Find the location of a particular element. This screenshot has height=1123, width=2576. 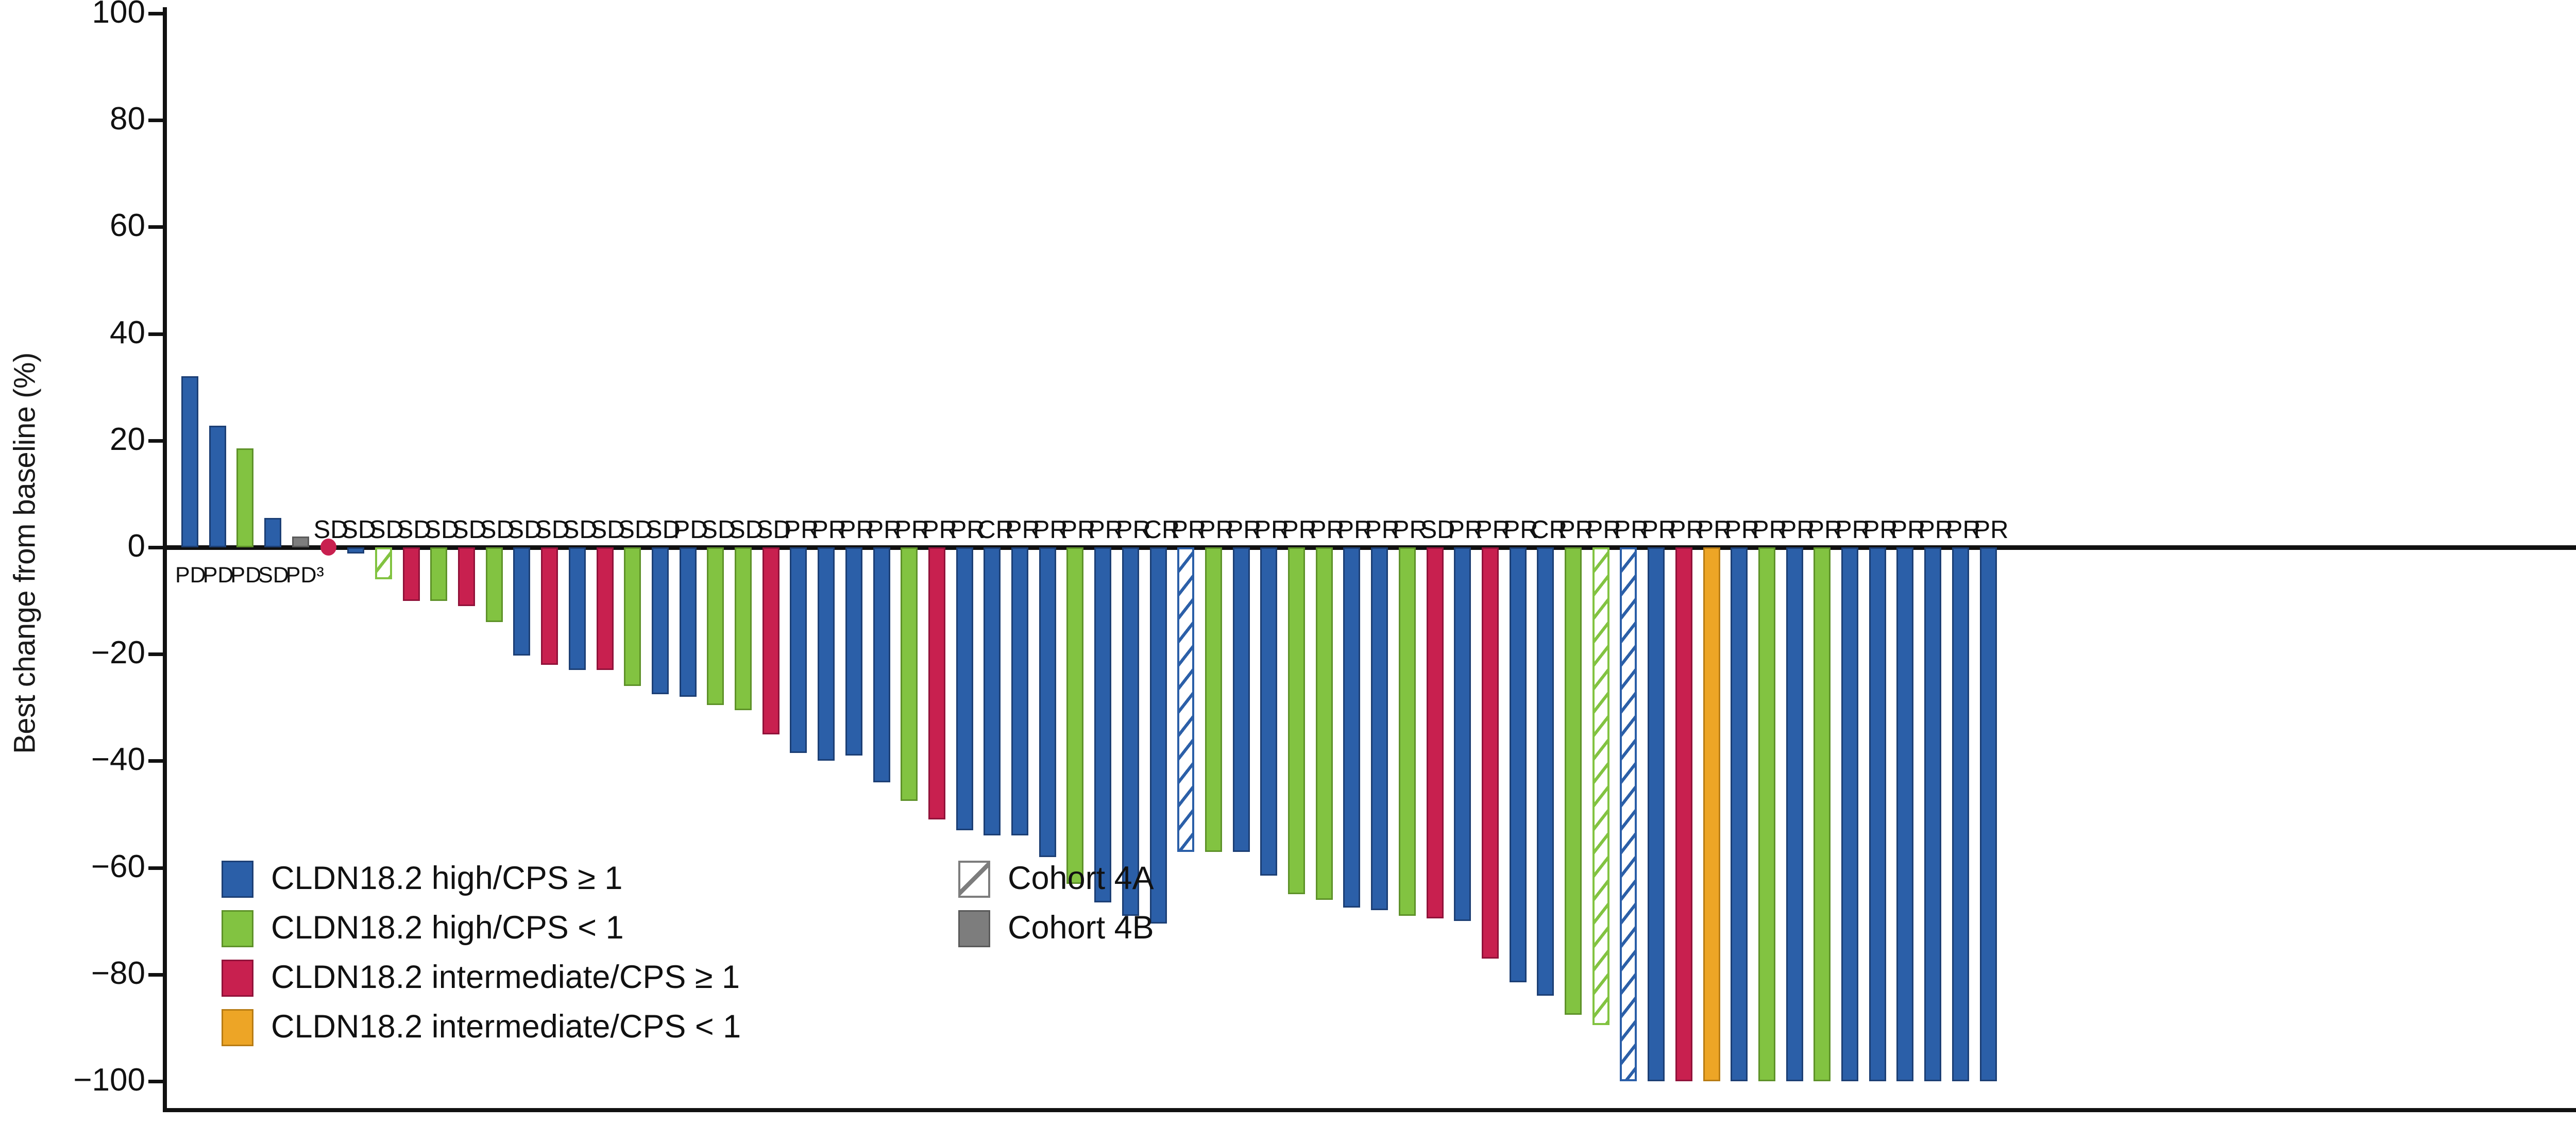

legend-swatch-gray is located at coordinates (974, 928).